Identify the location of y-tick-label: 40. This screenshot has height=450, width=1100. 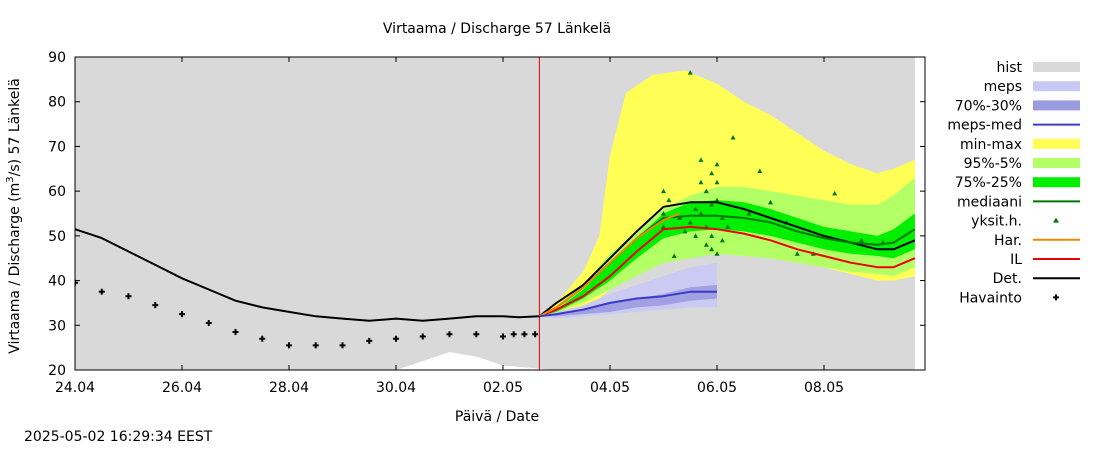
(57, 282).